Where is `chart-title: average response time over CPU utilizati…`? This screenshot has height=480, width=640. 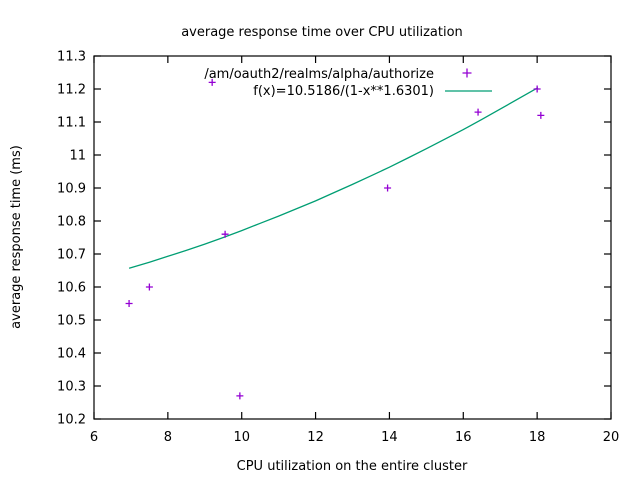 chart-title: average response time over CPU utilizati… is located at coordinates (322, 32).